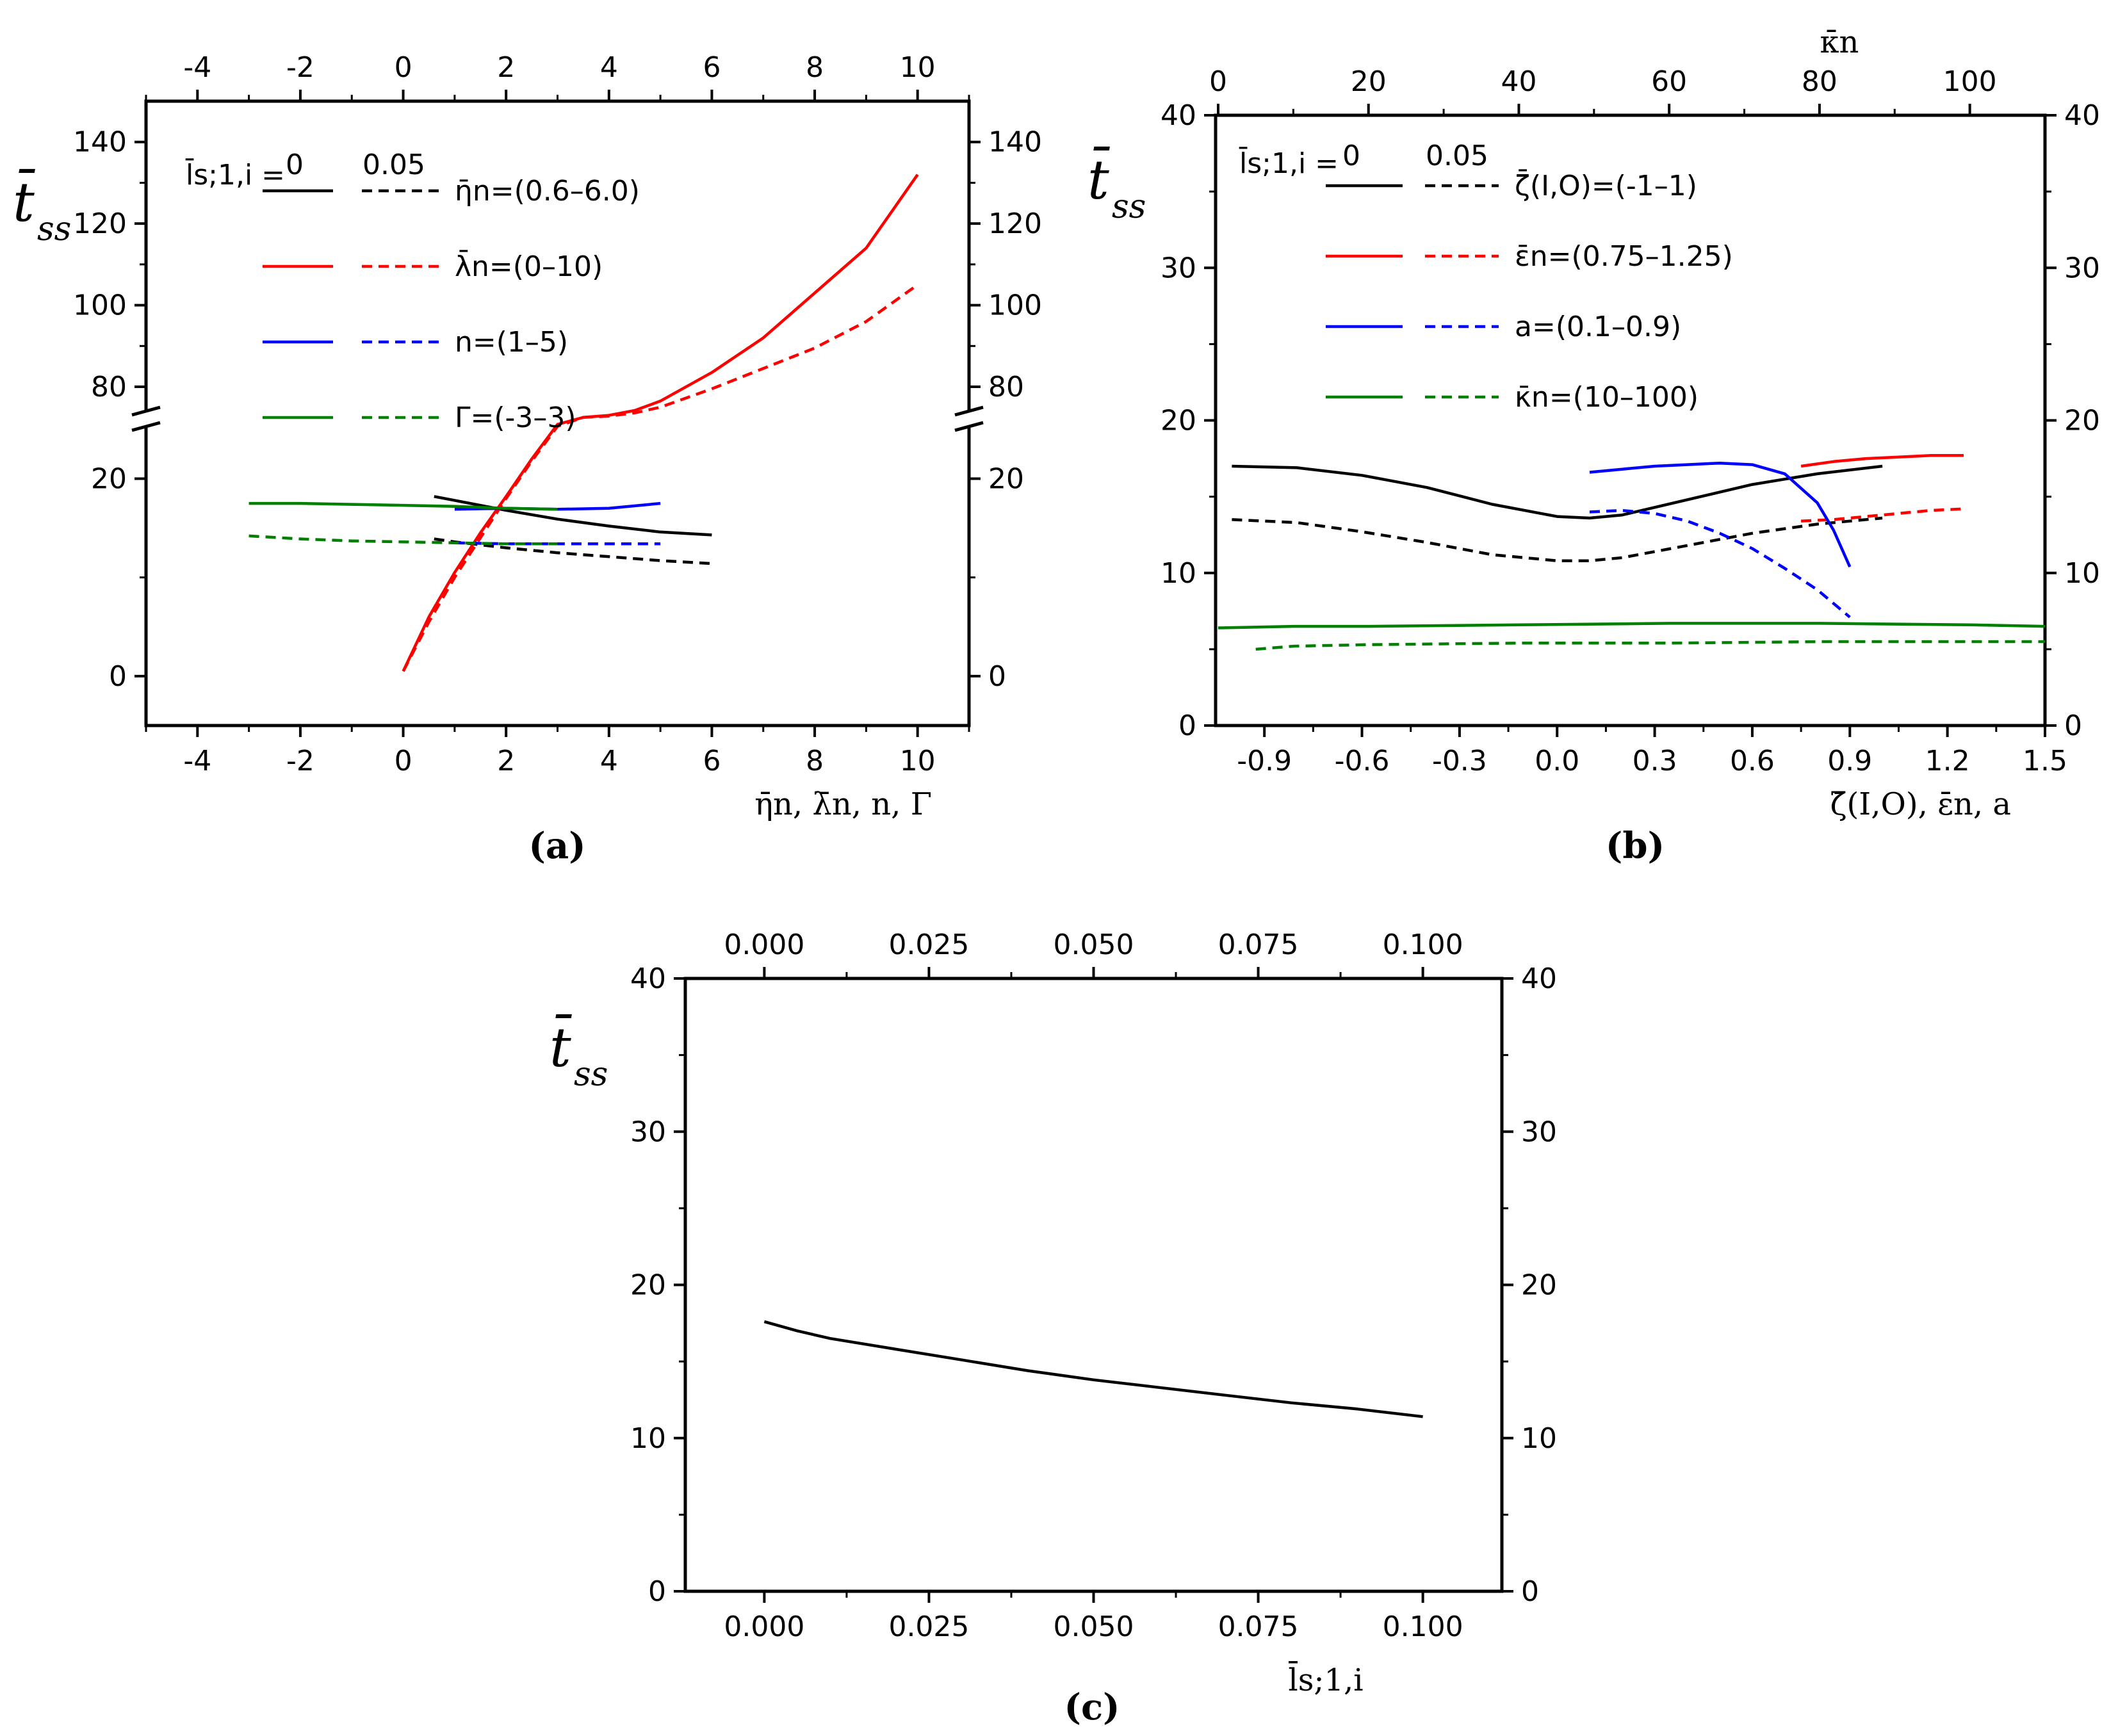 This screenshot has width=2102, height=1736. What do you see at coordinates (764, 945) in the screenshot?
I see `x-tick-label-top: 0.000` at bounding box center [764, 945].